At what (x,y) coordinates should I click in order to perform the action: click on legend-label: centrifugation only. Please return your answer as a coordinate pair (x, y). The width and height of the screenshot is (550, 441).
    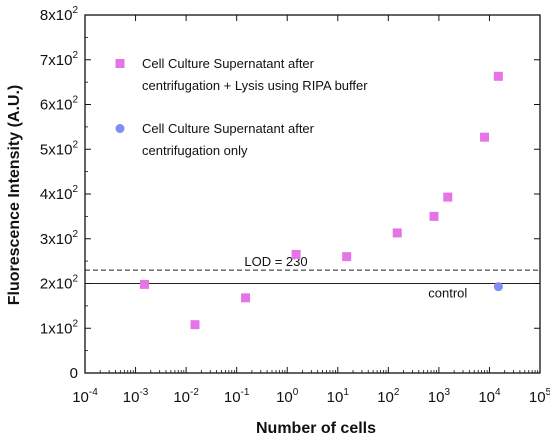
    Looking at the image, I should click on (195, 150).